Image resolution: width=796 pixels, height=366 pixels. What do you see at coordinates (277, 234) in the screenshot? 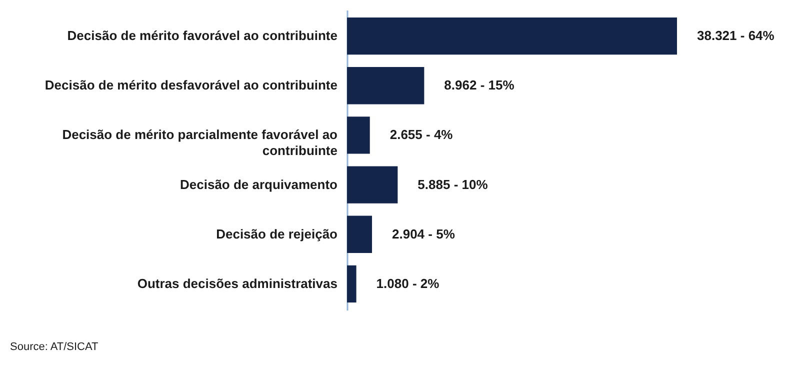
I see `y-tick-label: Decisão de rejeição` at bounding box center [277, 234].